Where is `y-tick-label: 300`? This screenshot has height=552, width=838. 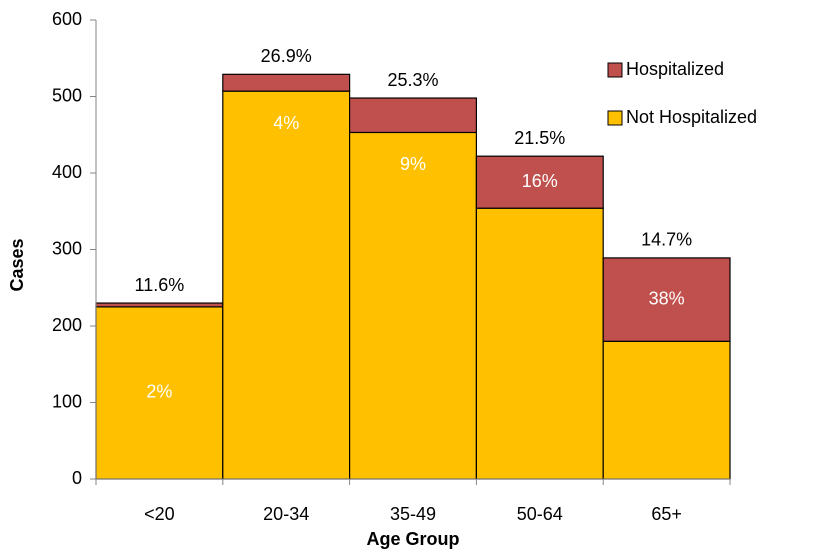 y-tick-label: 300 is located at coordinates (67, 248).